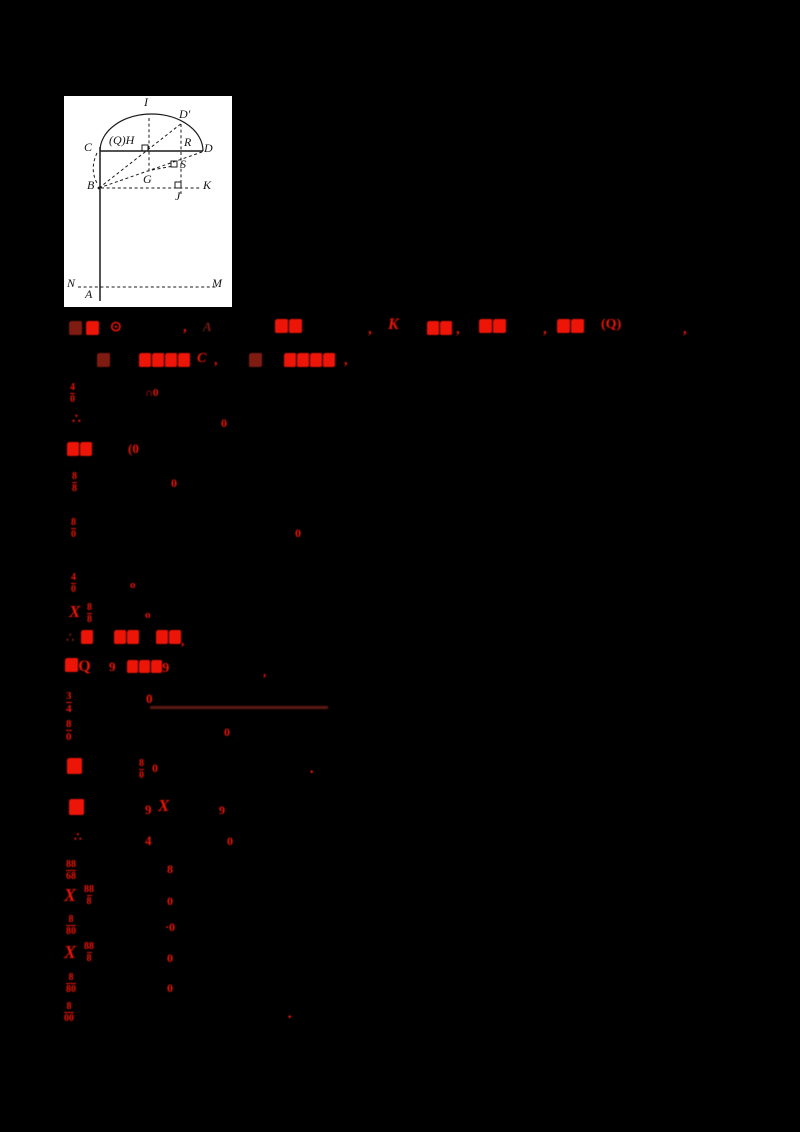 Image resolution: width=800 pixels, height=1132 pixels. I want to click on red-fragment: Q, so click(77, 666).